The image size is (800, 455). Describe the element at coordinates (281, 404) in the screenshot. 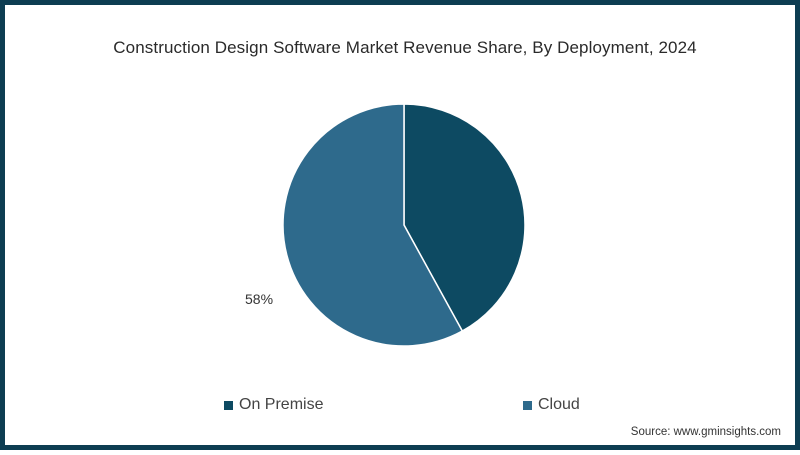

I see `legend-label-on-premise: On Premise` at that location.